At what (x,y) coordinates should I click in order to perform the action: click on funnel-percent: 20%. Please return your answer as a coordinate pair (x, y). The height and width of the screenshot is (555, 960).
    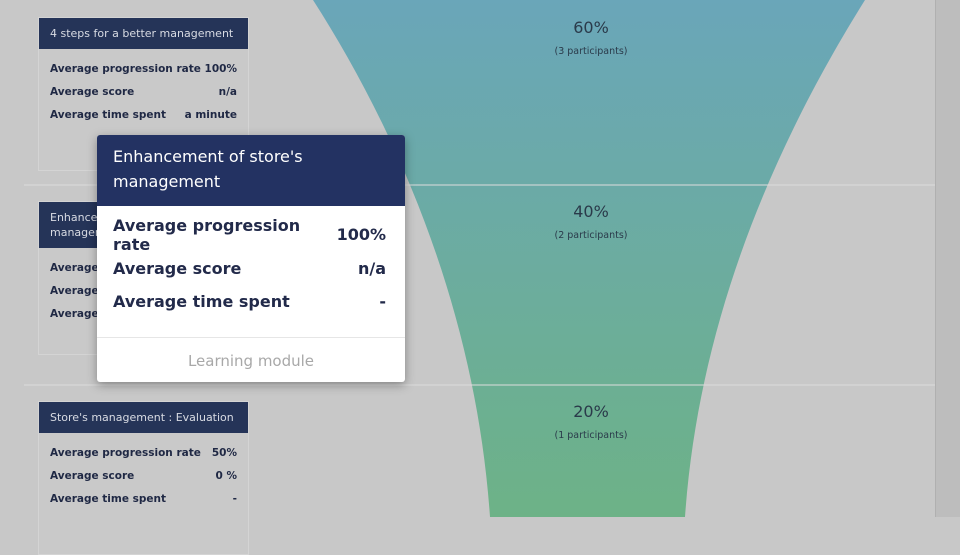
    Looking at the image, I should click on (591, 411).